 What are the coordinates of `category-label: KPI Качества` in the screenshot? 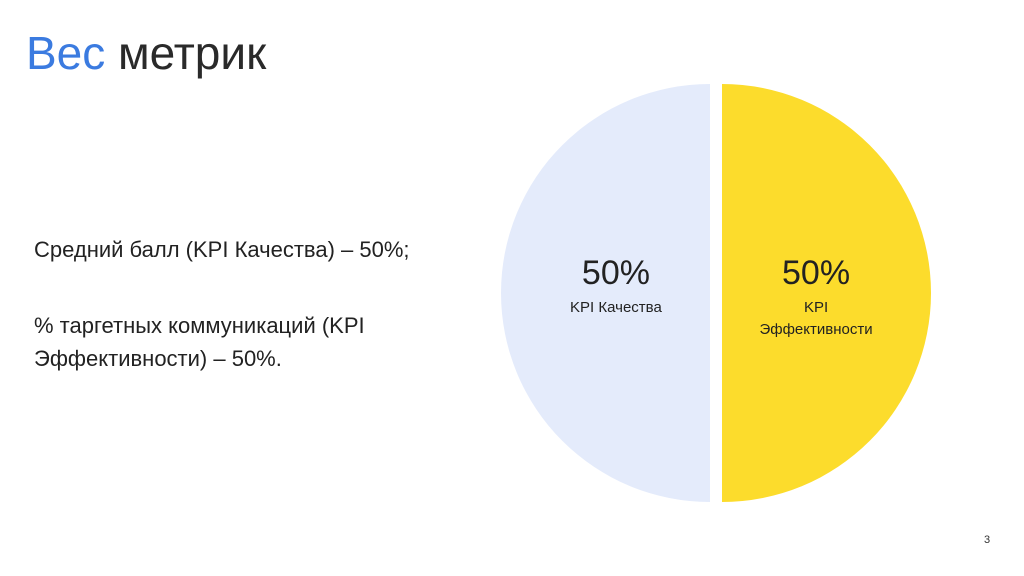 It's located at (616, 307).